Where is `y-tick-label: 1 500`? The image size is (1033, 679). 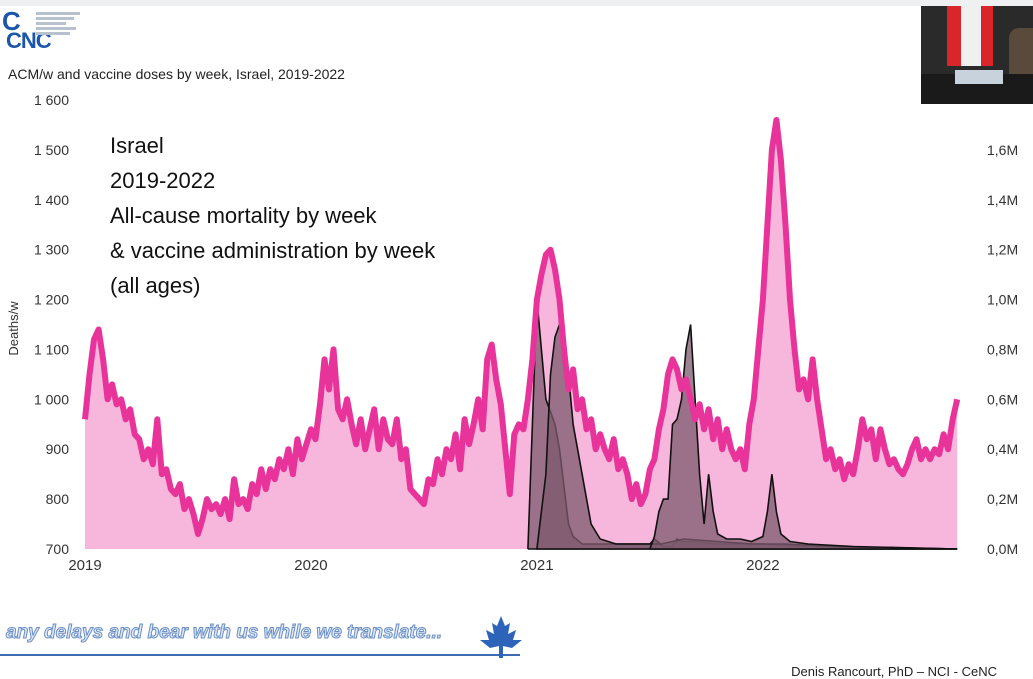 y-tick-label: 1 500 is located at coordinates (51, 150).